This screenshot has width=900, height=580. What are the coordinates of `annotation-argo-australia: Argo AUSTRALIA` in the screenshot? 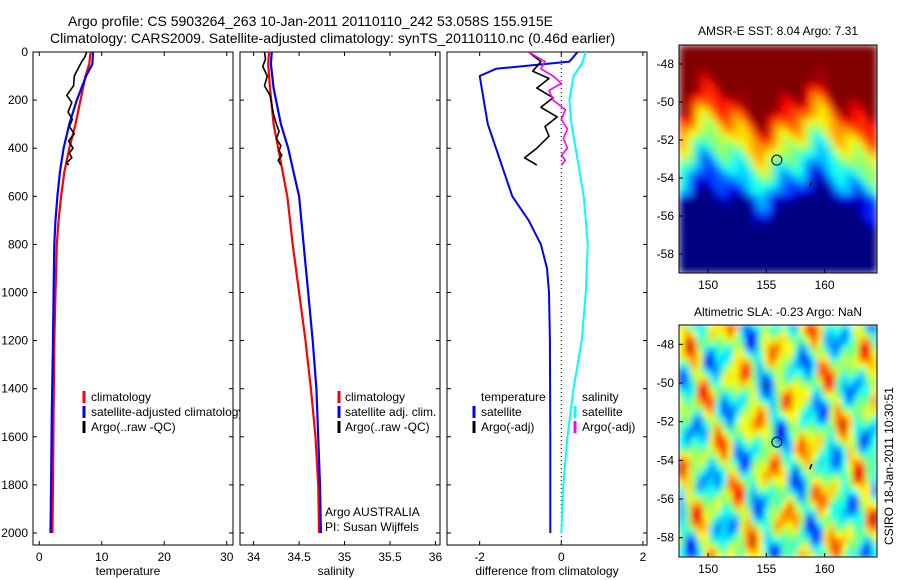 It's located at (372, 512).